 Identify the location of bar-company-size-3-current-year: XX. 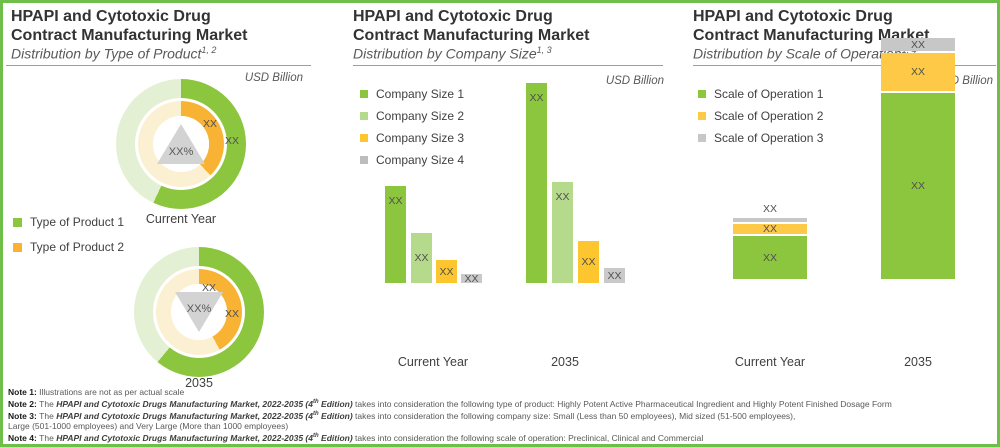
(446, 271).